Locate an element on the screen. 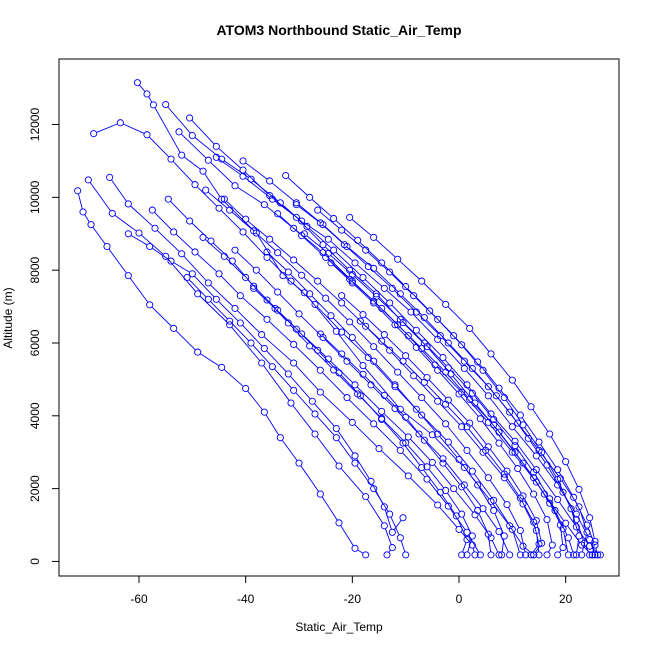 Image resolution: width=650 pixels, height=650 pixels. x-tick-label: 0 is located at coordinates (459, 599).